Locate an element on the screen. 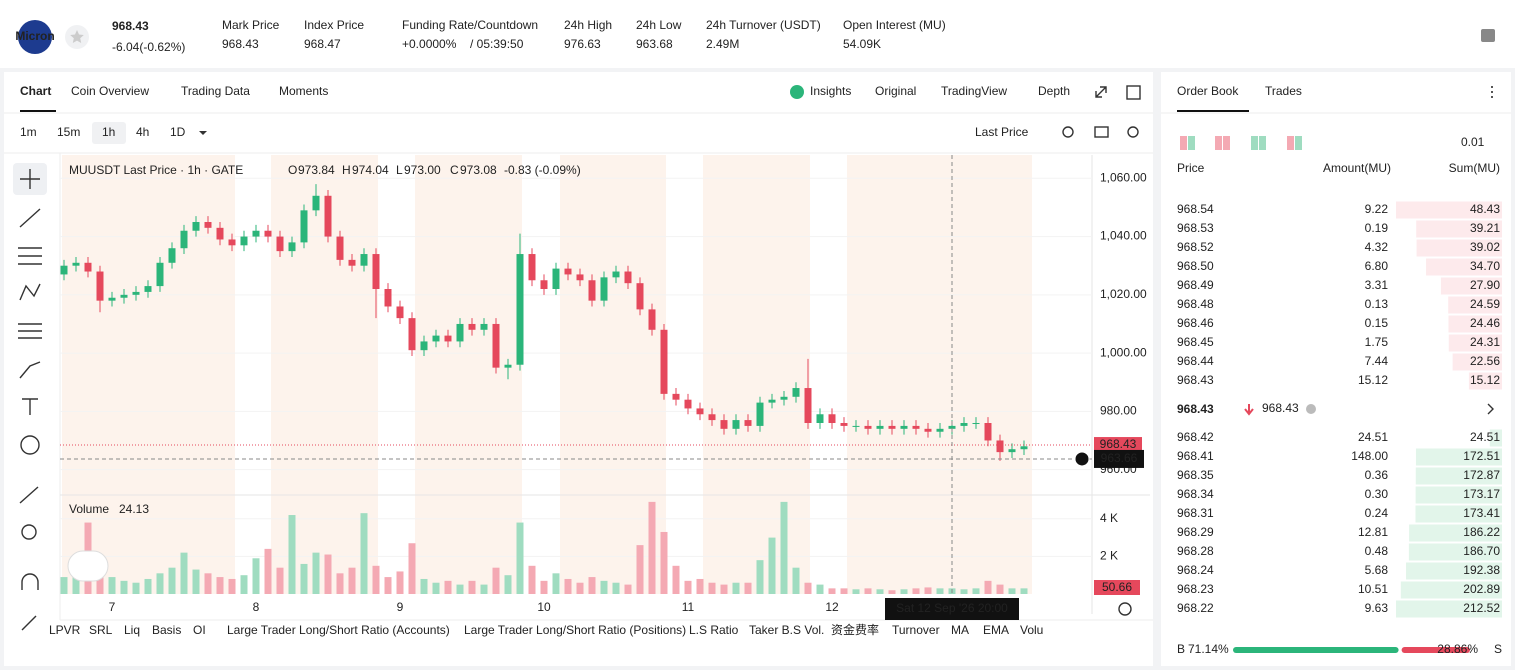 The width and height of the screenshot is (1515, 670). axis-settings is located at coordinates (1125, 609).